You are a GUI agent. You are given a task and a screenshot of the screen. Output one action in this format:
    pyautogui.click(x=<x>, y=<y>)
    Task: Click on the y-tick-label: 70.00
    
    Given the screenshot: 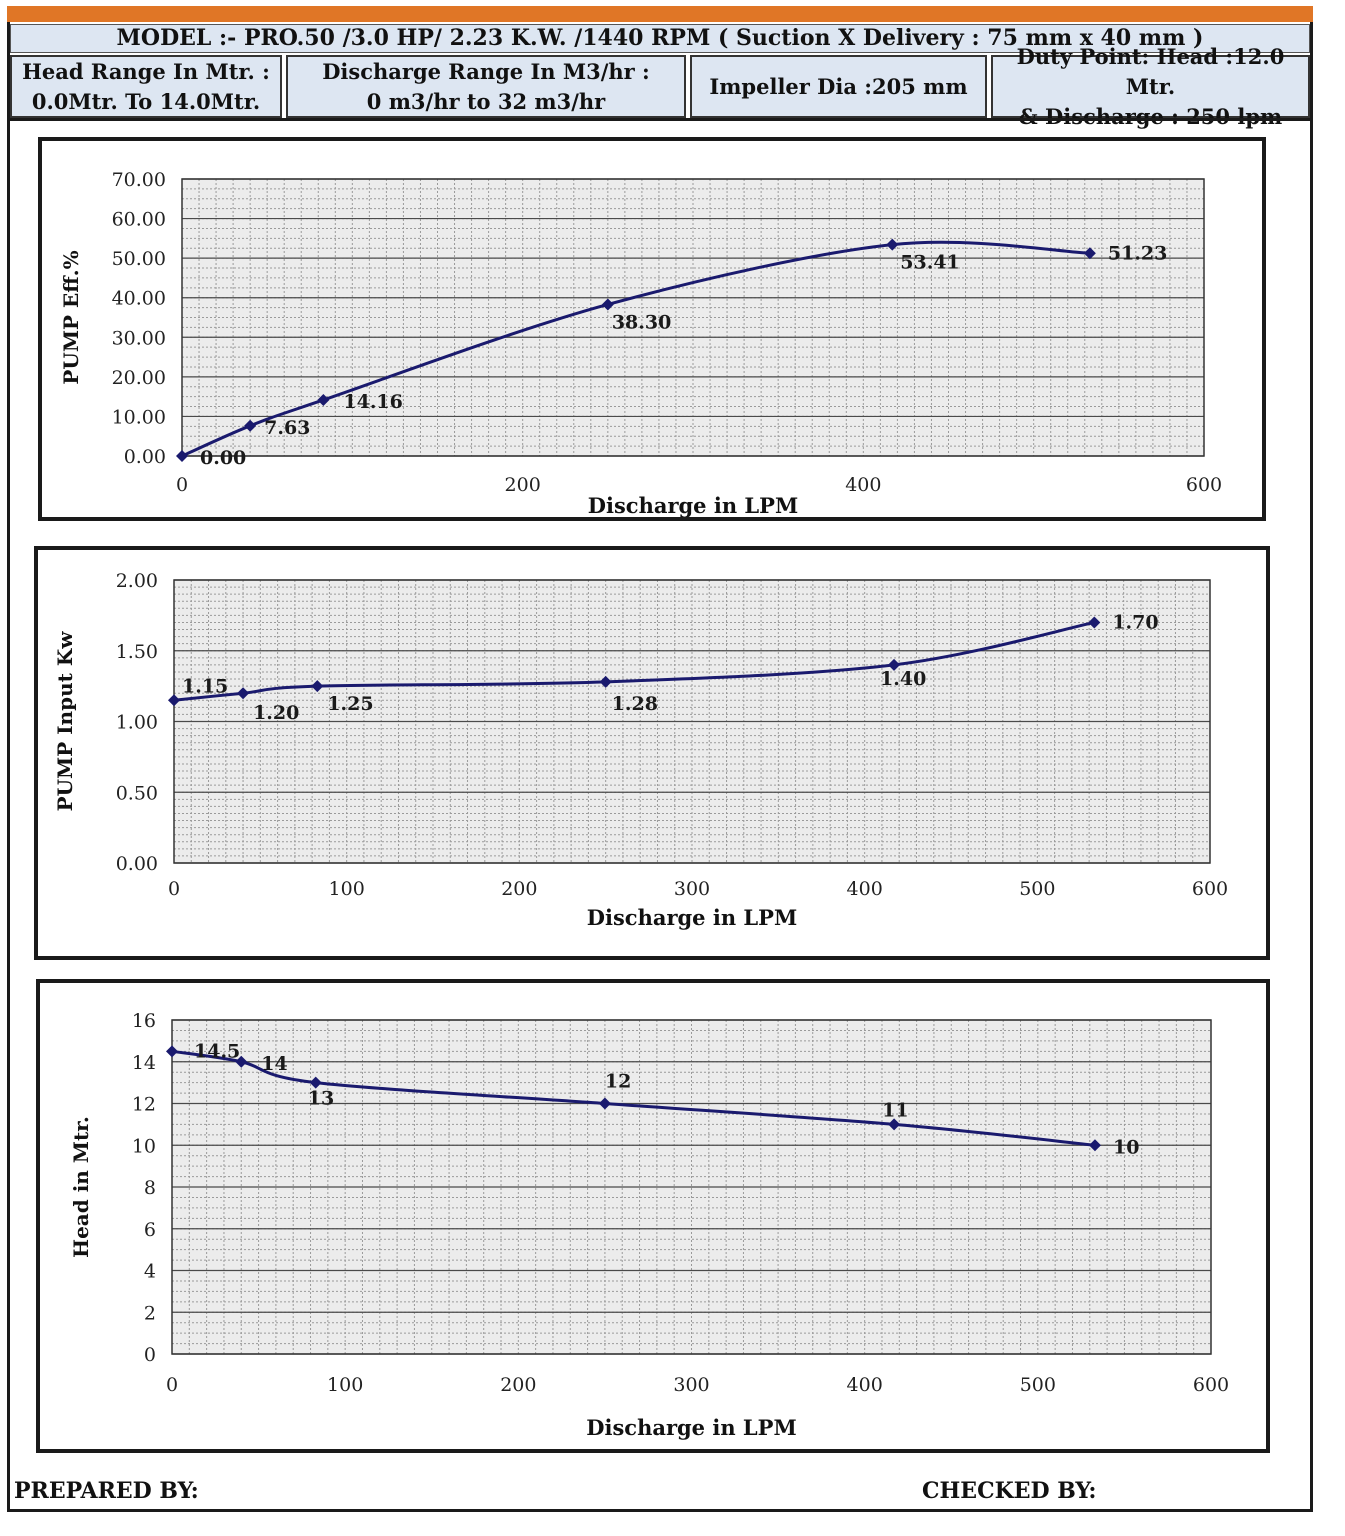 What is the action you would take?
    pyautogui.click(x=139, y=180)
    